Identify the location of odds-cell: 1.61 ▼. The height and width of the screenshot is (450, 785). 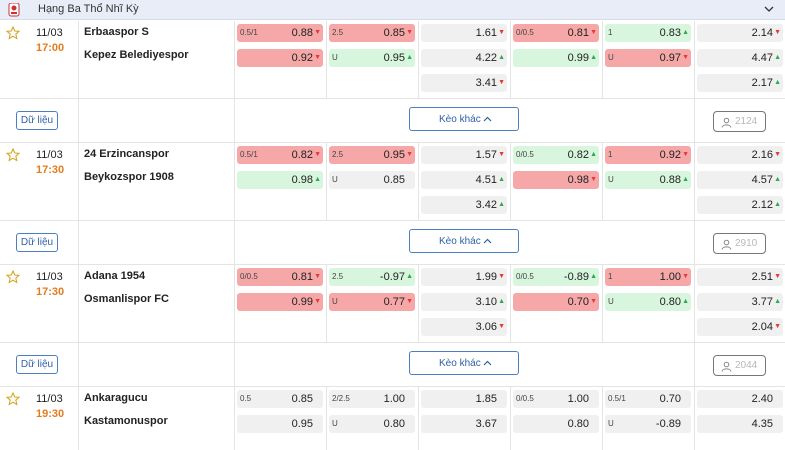
(464, 33).